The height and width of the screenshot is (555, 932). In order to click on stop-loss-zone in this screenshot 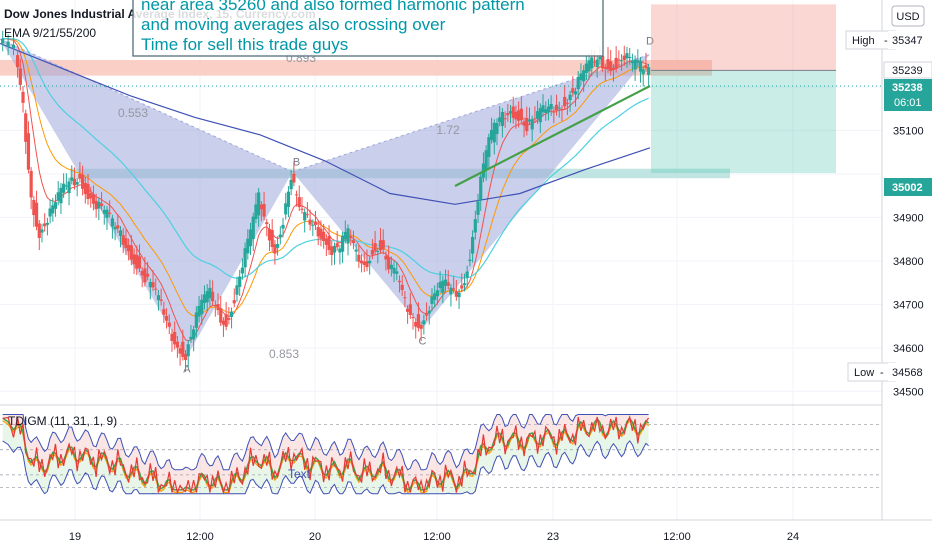, I will do `click(743, 37)`.